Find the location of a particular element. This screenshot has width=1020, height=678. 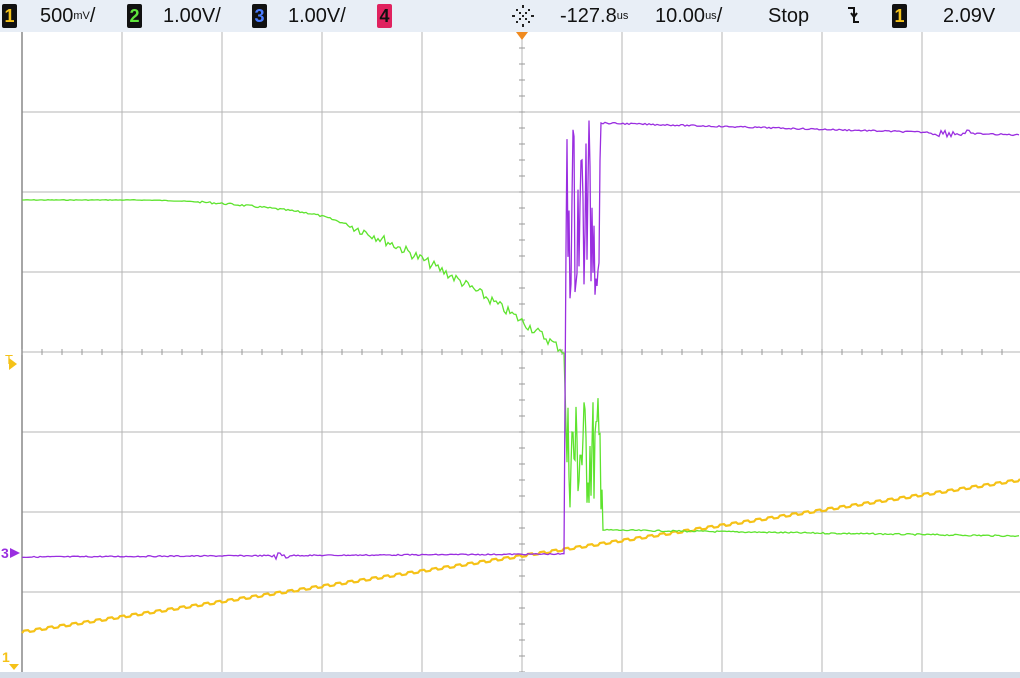

trigger-level-label: T is located at coordinates (9, 359).